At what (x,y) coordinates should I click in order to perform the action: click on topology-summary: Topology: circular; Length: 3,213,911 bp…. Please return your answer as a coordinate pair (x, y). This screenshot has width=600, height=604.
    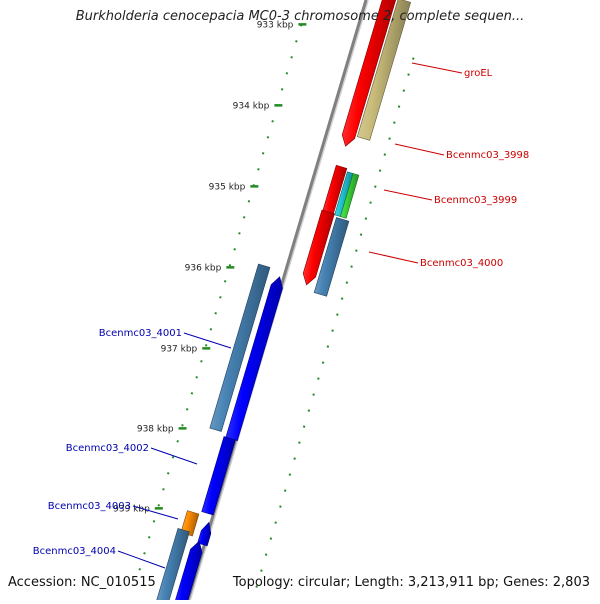
    Looking at the image, I should click on (411, 582).